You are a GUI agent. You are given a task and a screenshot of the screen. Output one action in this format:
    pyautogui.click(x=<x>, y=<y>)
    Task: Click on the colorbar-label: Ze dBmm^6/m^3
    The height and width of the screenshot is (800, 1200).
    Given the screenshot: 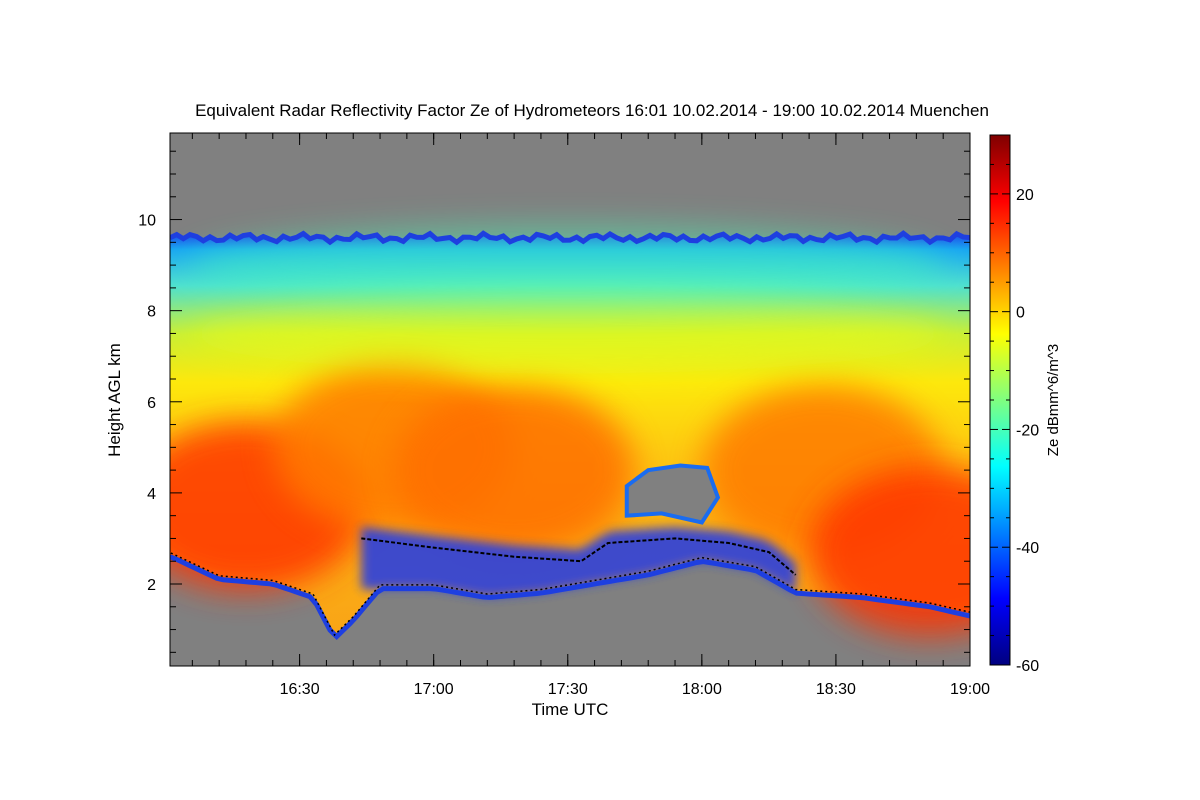 What is the action you would take?
    pyautogui.click(x=1053, y=400)
    